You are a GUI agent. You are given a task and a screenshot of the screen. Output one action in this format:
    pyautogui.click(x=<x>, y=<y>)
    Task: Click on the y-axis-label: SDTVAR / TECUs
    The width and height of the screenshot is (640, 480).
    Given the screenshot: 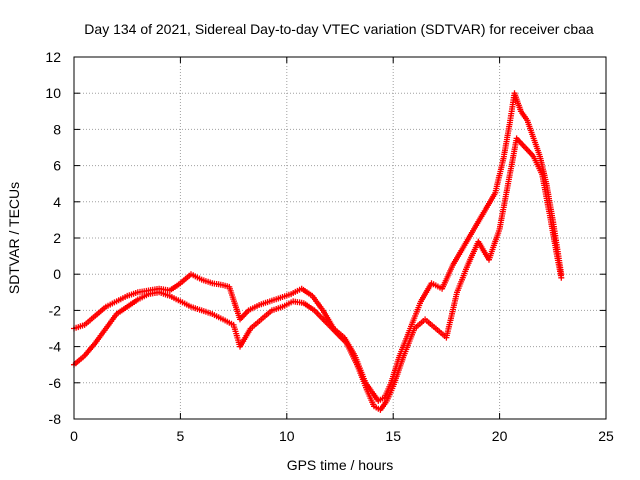 What is the action you would take?
    pyautogui.click(x=14, y=238)
    